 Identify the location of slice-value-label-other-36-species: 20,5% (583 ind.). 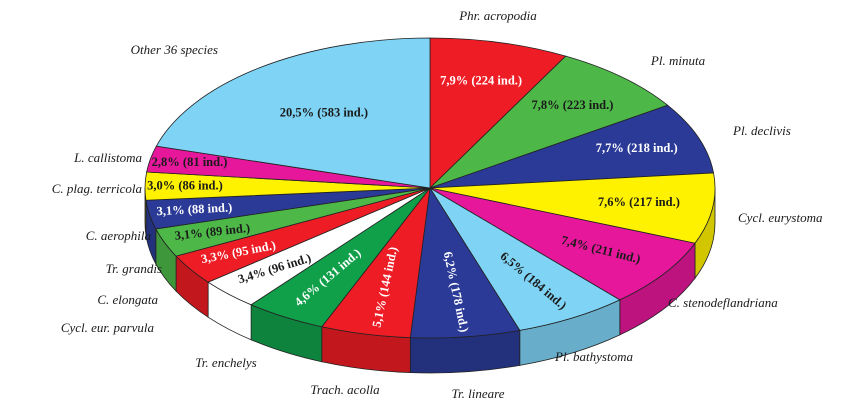
(324, 113).